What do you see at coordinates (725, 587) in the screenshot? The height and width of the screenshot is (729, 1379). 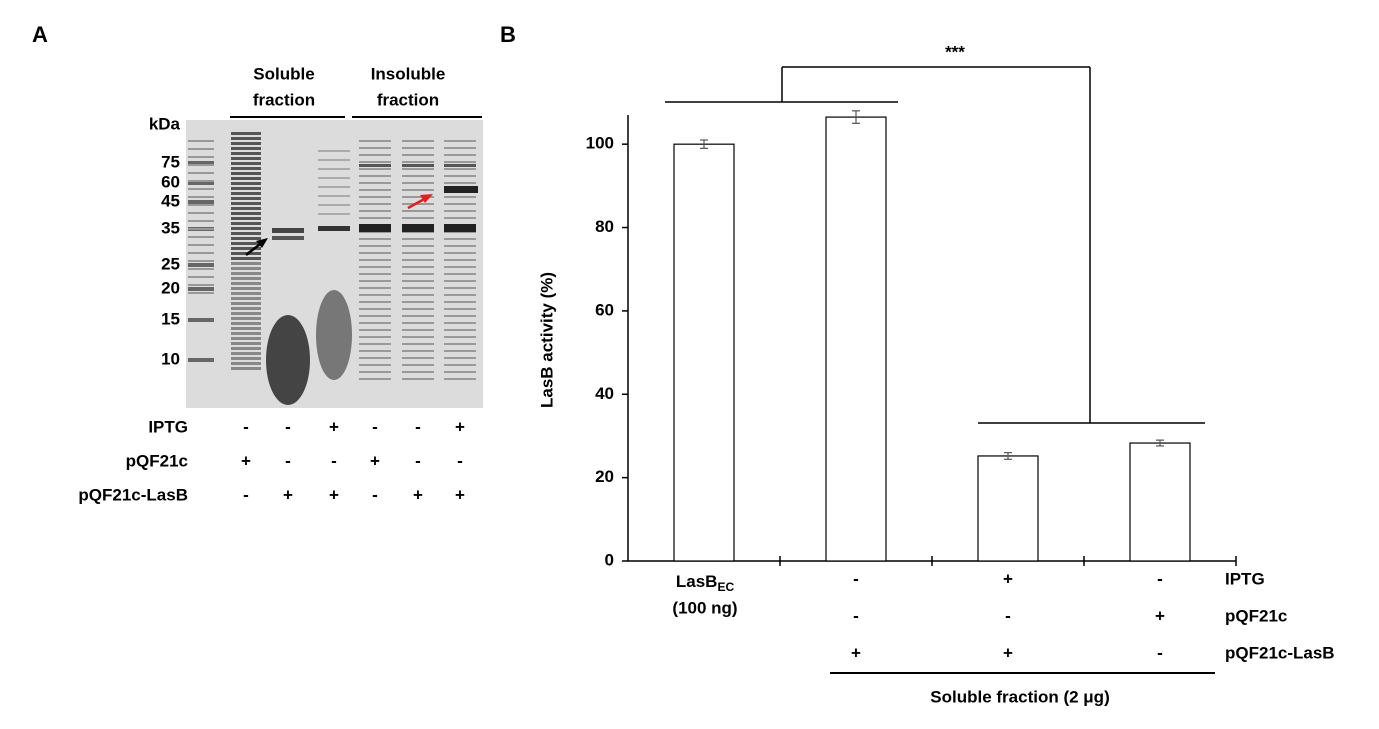 I see `category-subscript: EC` at bounding box center [725, 587].